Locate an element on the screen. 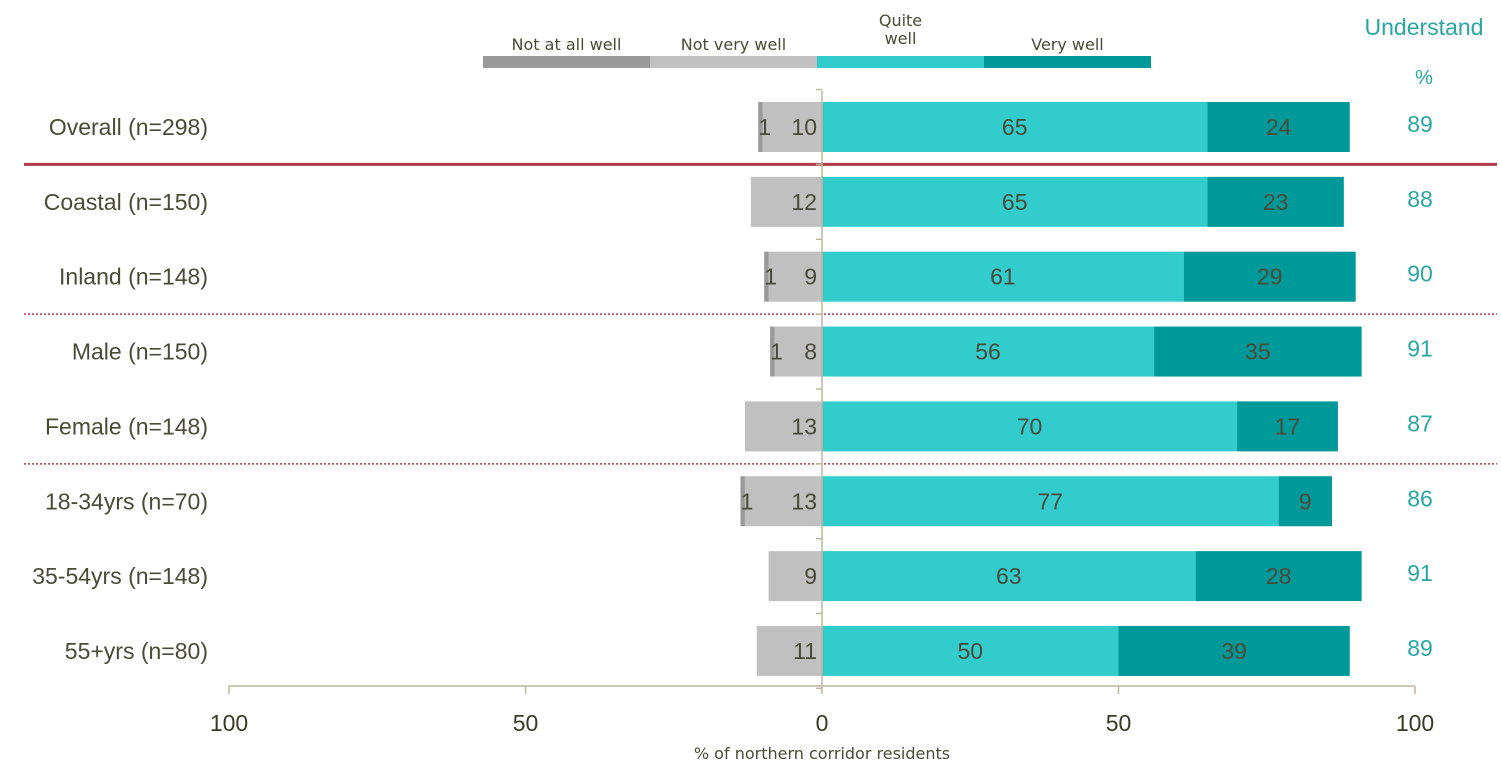  bar-row: Overall (n=298) 10 1 65 24 89 is located at coordinates (741, 127).